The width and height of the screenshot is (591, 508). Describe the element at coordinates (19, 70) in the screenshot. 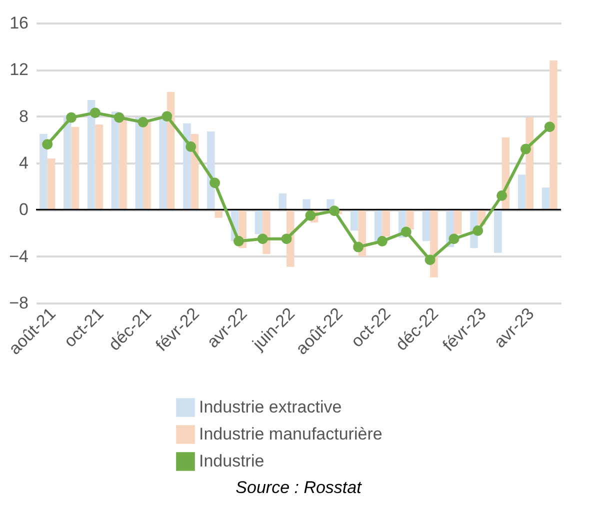

I see `y-tick-label: 12` at that location.